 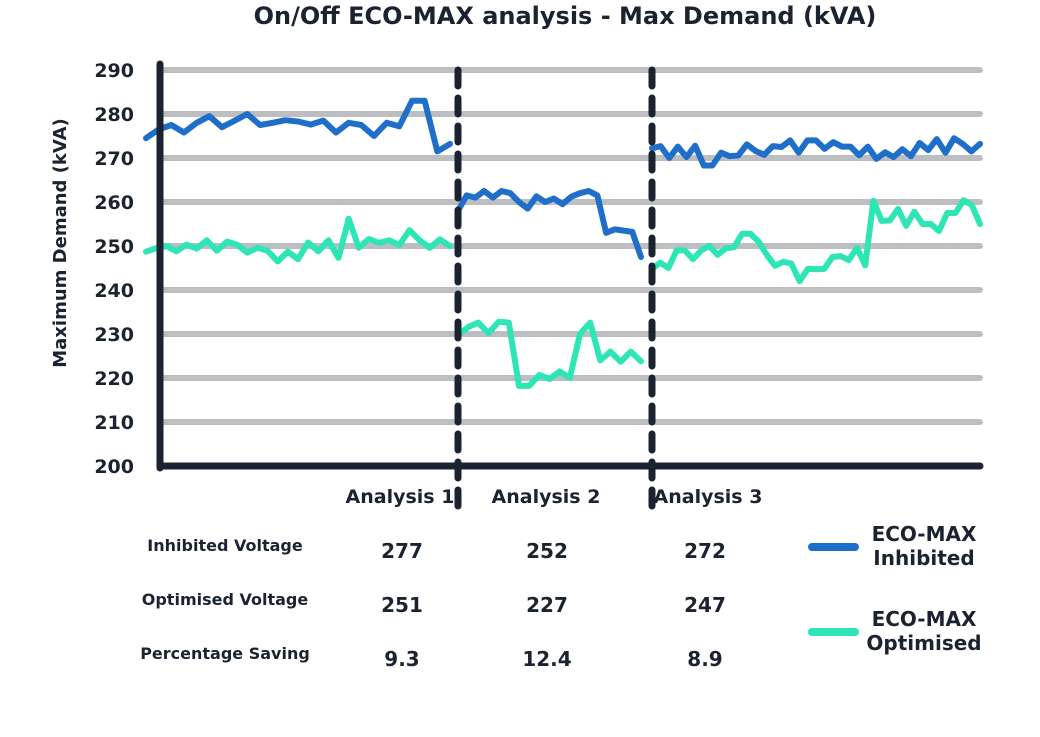 What do you see at coordinates (546, 497) in the screenshot?
I see `segment-label: Analysis 2` at bounding box center [546, 497].